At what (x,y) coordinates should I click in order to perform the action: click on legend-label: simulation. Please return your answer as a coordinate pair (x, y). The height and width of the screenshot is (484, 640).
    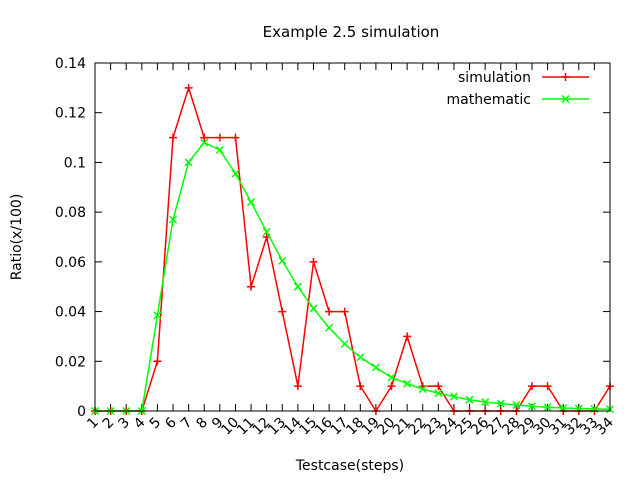
    Looking at the image, I should click on (494, 78).